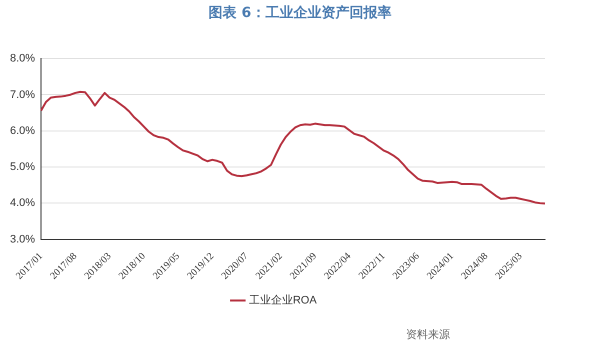 The width and height of the screenshot is (600, 346). Describe the element at coordinates (23, 130) in the screenshot. I see `y-tick-label: 6.0%` at that location.